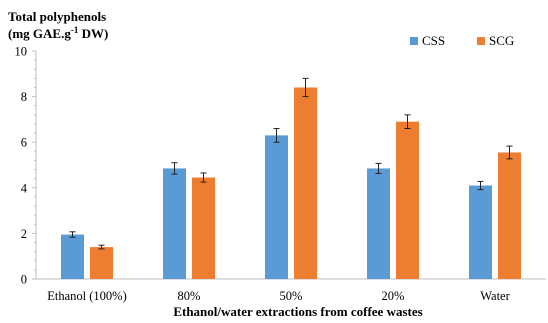  Describe the element at coordinates (501, 40) in the screenshot. I see `legend-label-scg: SCG` at that location.